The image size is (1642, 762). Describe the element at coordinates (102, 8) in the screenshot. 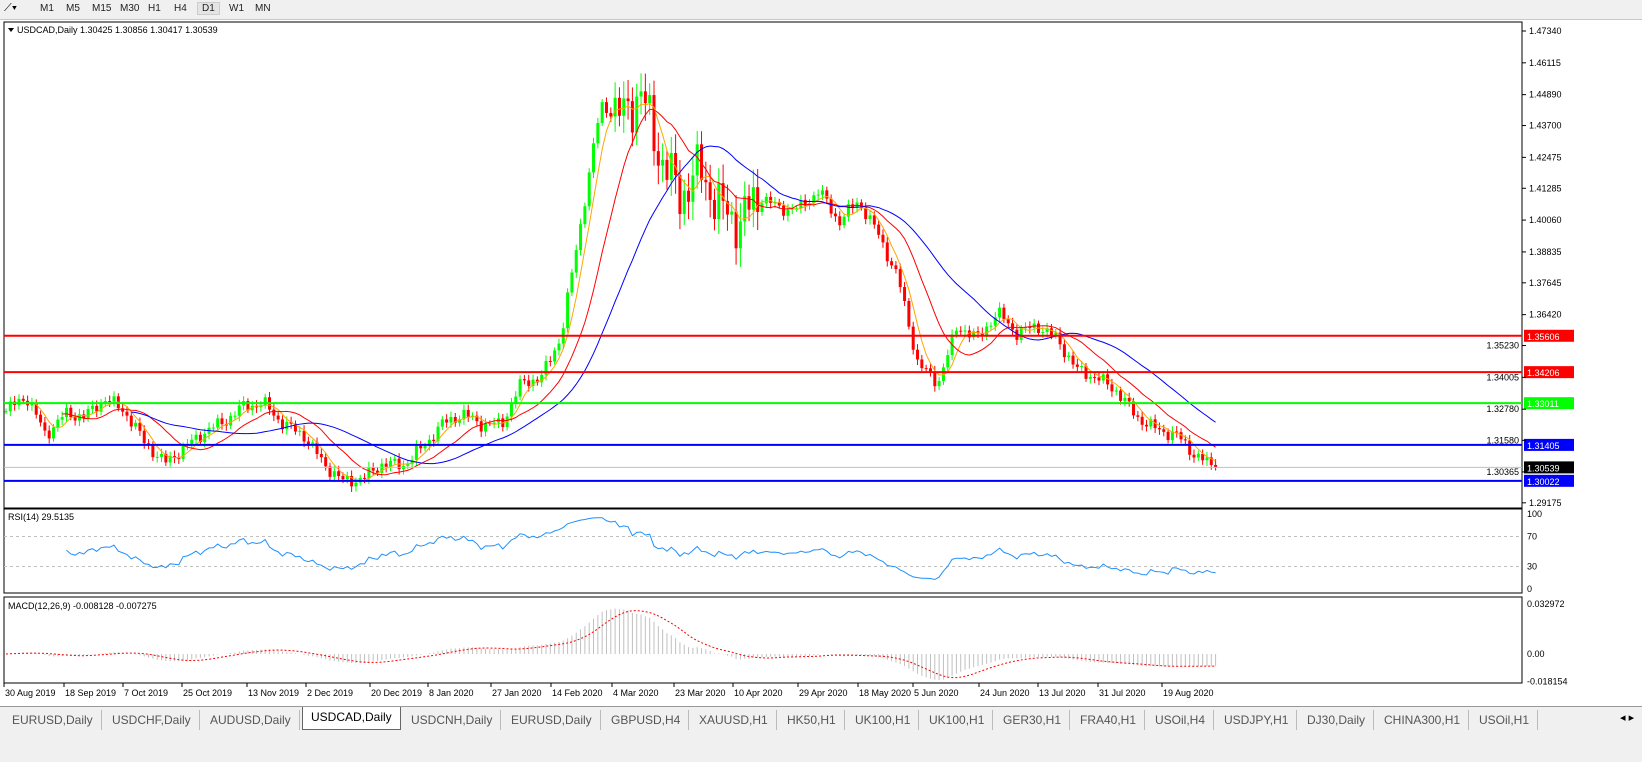

I see `timeframe-M15: M15` at that location.